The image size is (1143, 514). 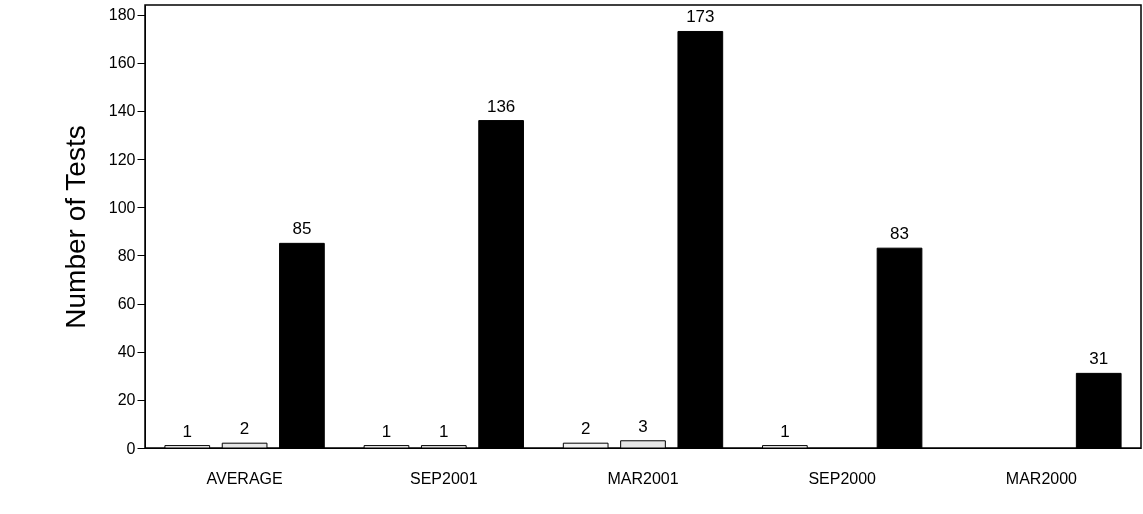 What do you see at coordinates (126, 400) in the screenshot?
I see `y-tick-label: 20` at bounding box center [126, 400].